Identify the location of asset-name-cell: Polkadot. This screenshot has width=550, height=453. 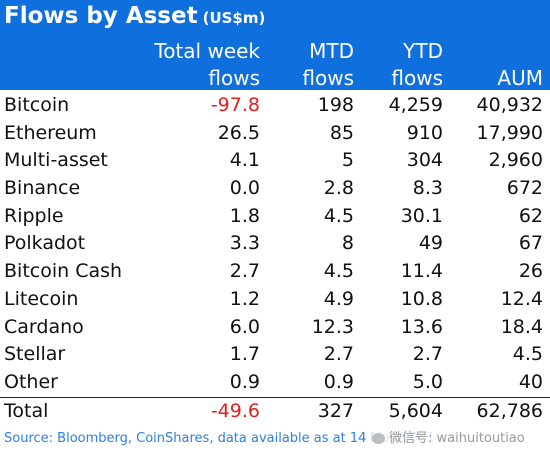
(45, 243).